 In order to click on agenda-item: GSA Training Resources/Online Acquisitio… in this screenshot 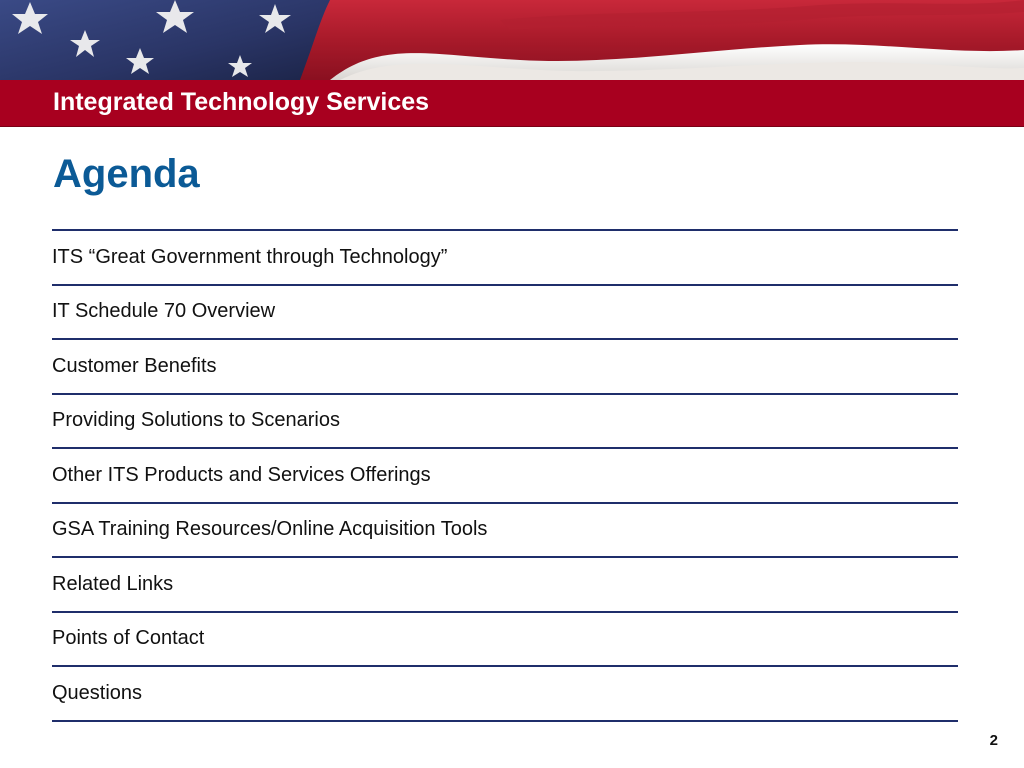, I will do `click(505, 531)`.